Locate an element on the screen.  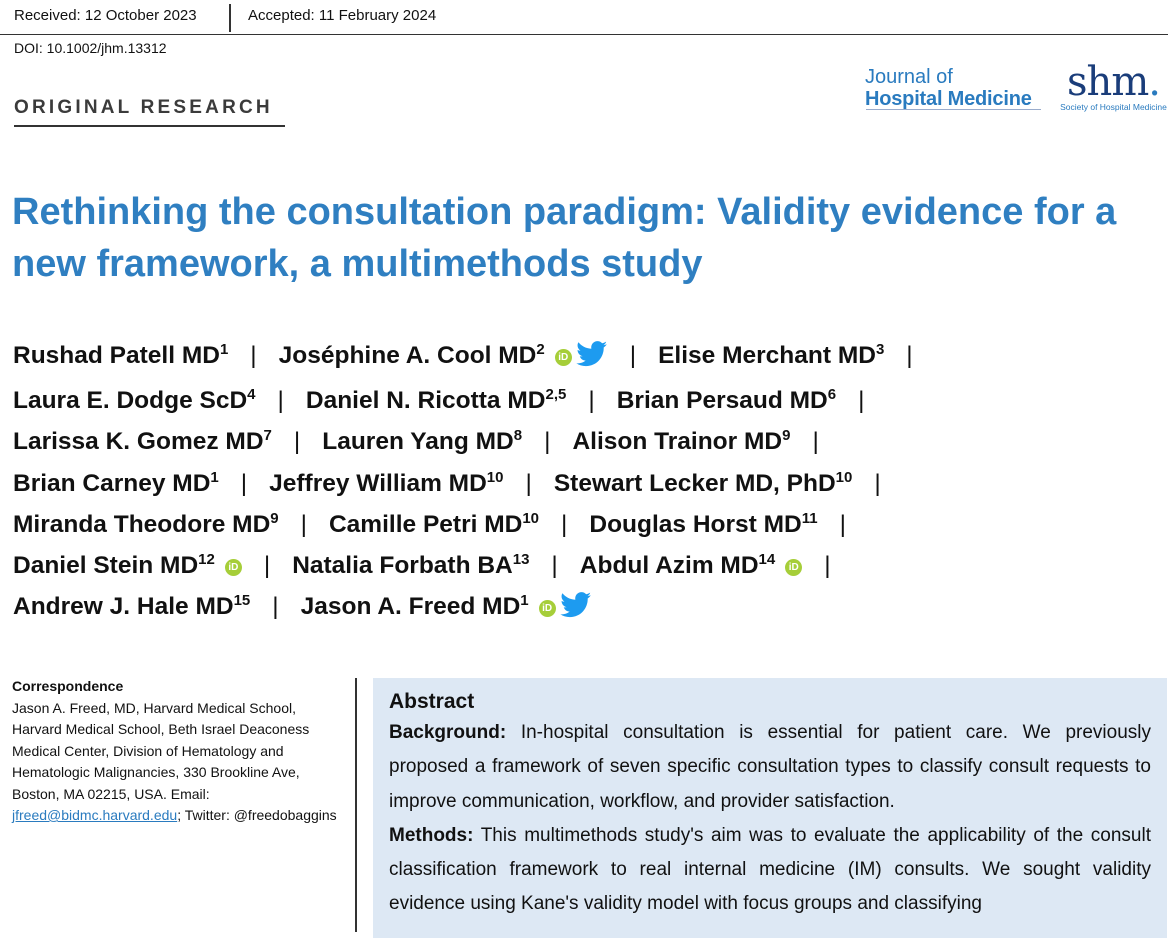
section-label: ORIGINAL RESEARCH is located at coordinates (143, 107).